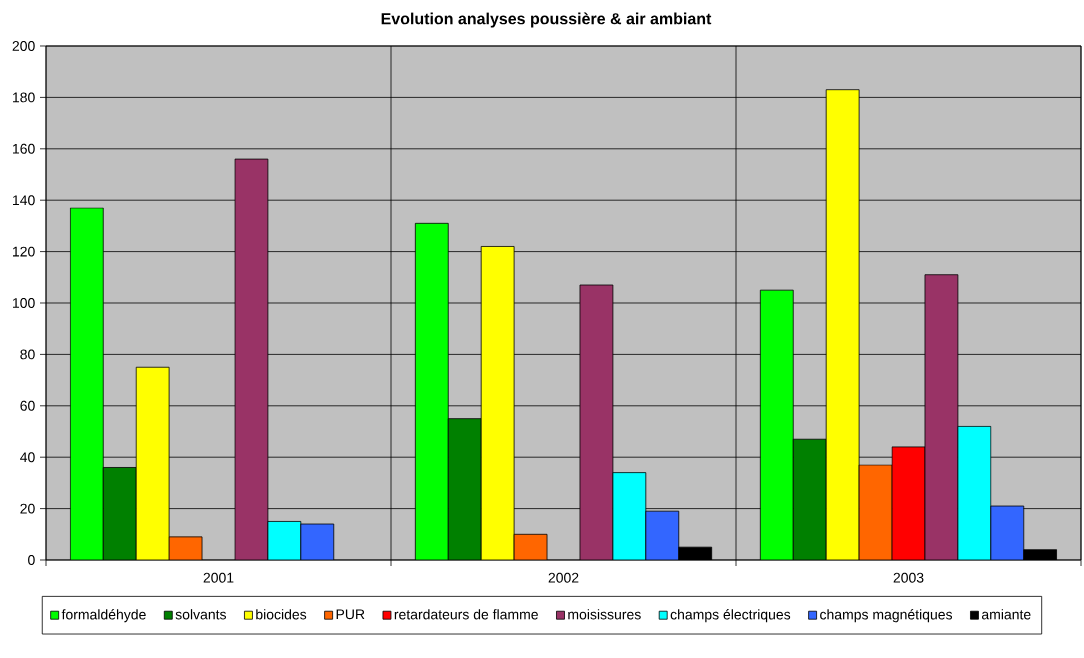 The image size is (1084, 658). Describe the element at coordinates (27, 405) in the screenshot. I see `y-tick-label: 60` at that location.